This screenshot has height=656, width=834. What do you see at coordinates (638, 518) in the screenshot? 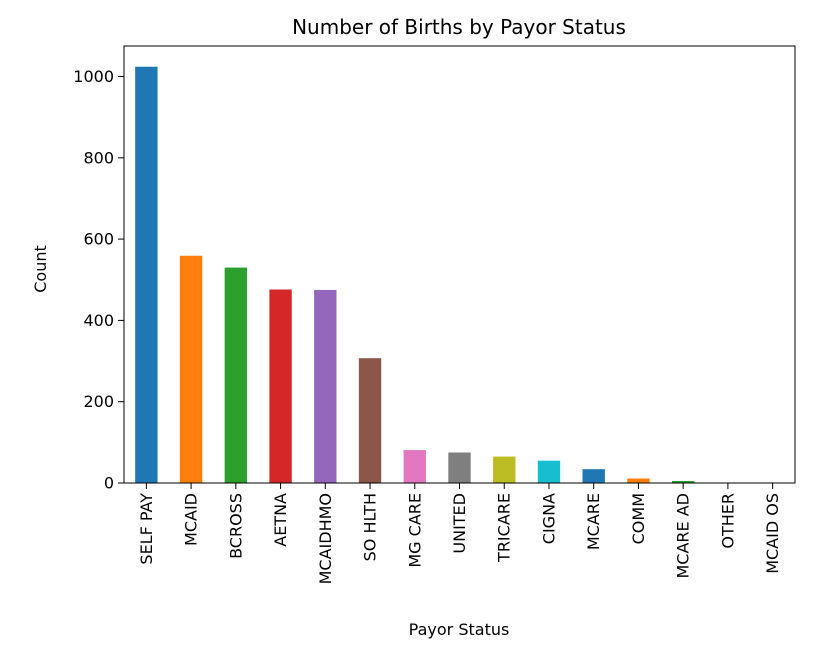
I see `x-tick-label: COMM` at bounding box center [638, 518].